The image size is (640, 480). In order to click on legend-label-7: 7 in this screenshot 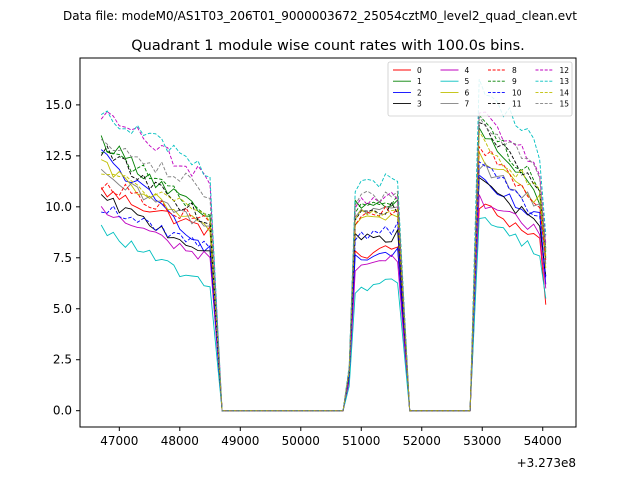, I will do `click(467, 104)`.